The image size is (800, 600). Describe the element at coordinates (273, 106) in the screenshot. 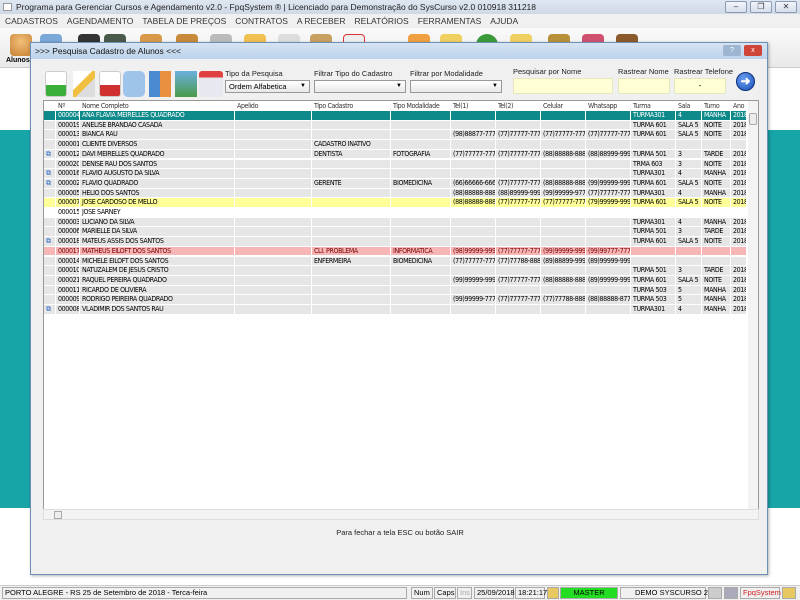

I see `column-header: Apelido` at that location.